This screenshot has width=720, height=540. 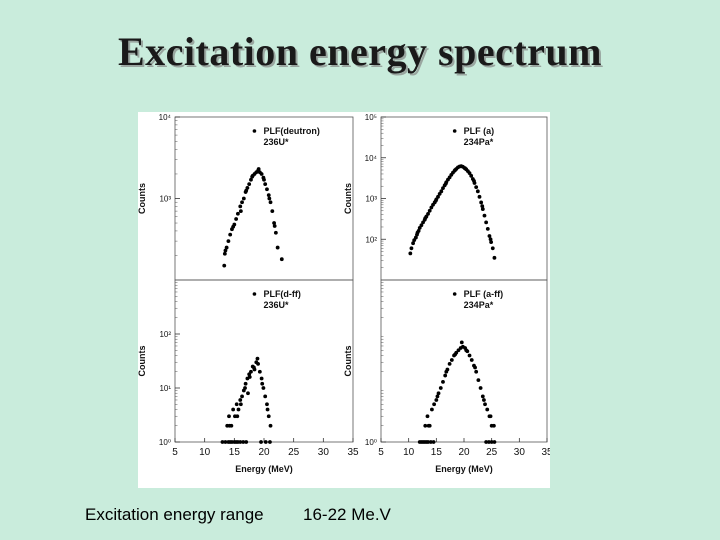 What do you see at coordinates (359, 51) in the screenshot?
I see `slide-title: Excitation energy spectrum` at bounding box center [359, 51].